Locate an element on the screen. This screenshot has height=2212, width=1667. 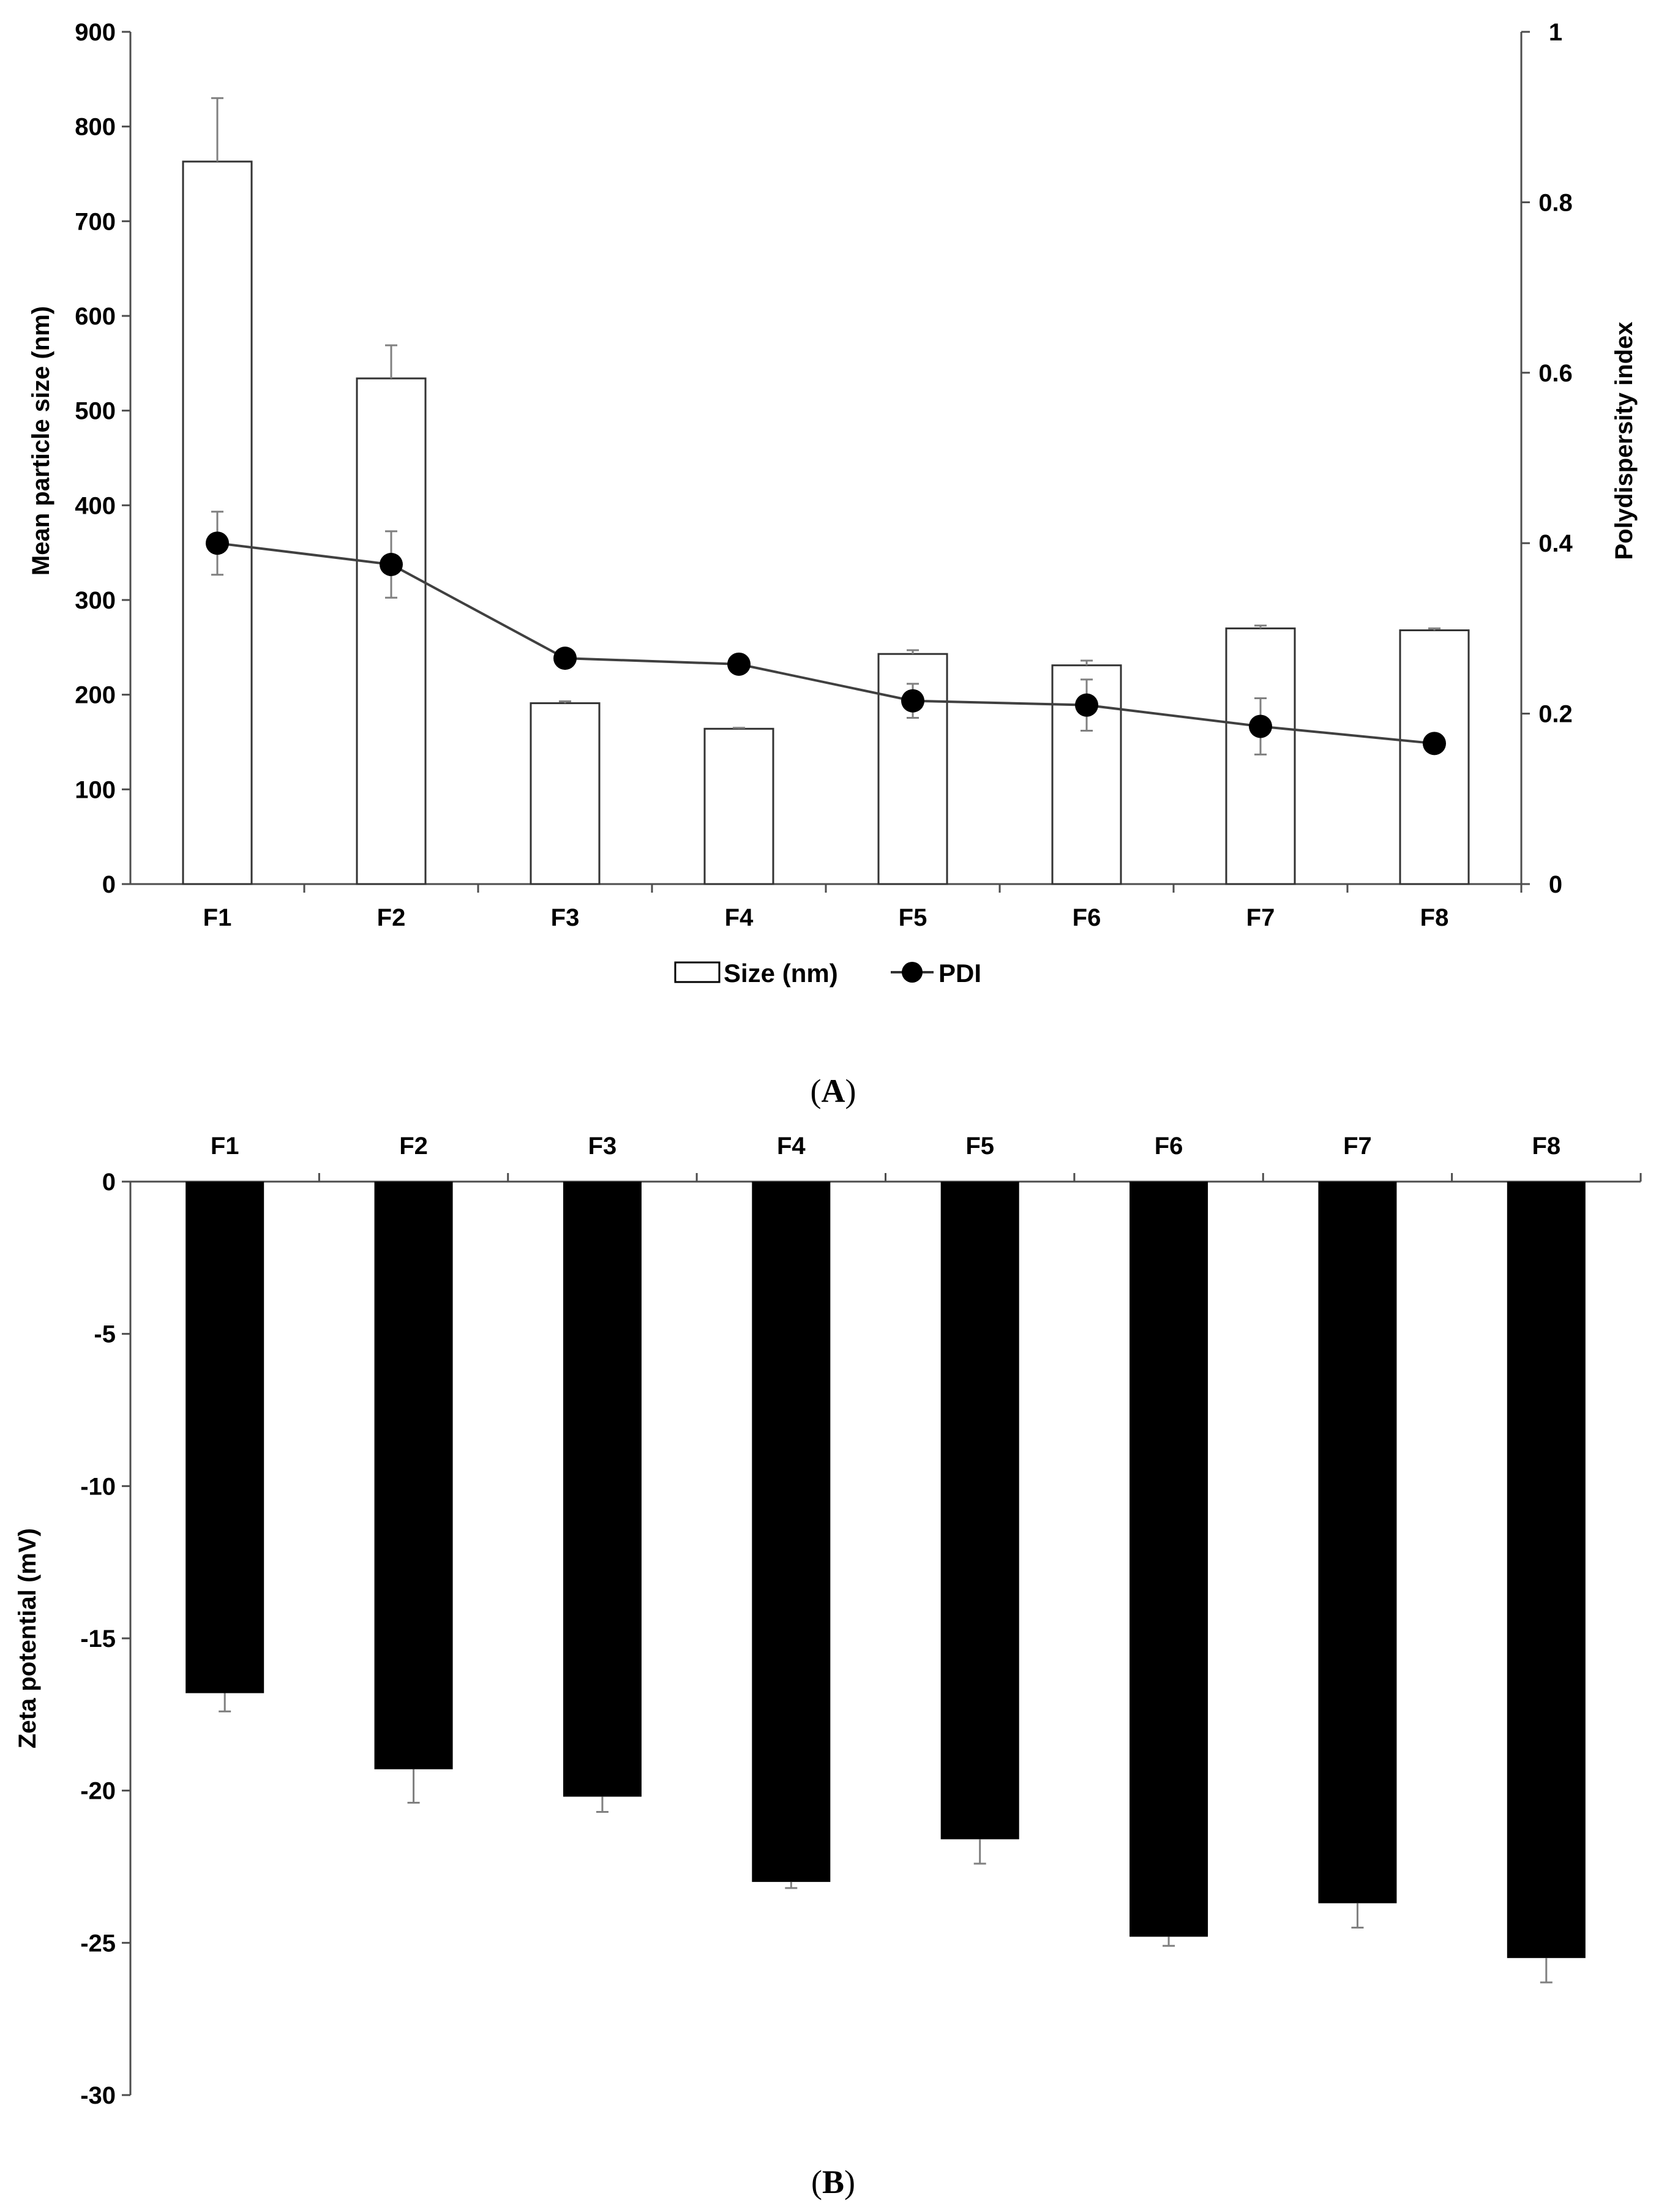
a-x-tick-labels: F1 F2 F3 F4 F5 F6 F7 F8 is located at coordinates (826, 917).